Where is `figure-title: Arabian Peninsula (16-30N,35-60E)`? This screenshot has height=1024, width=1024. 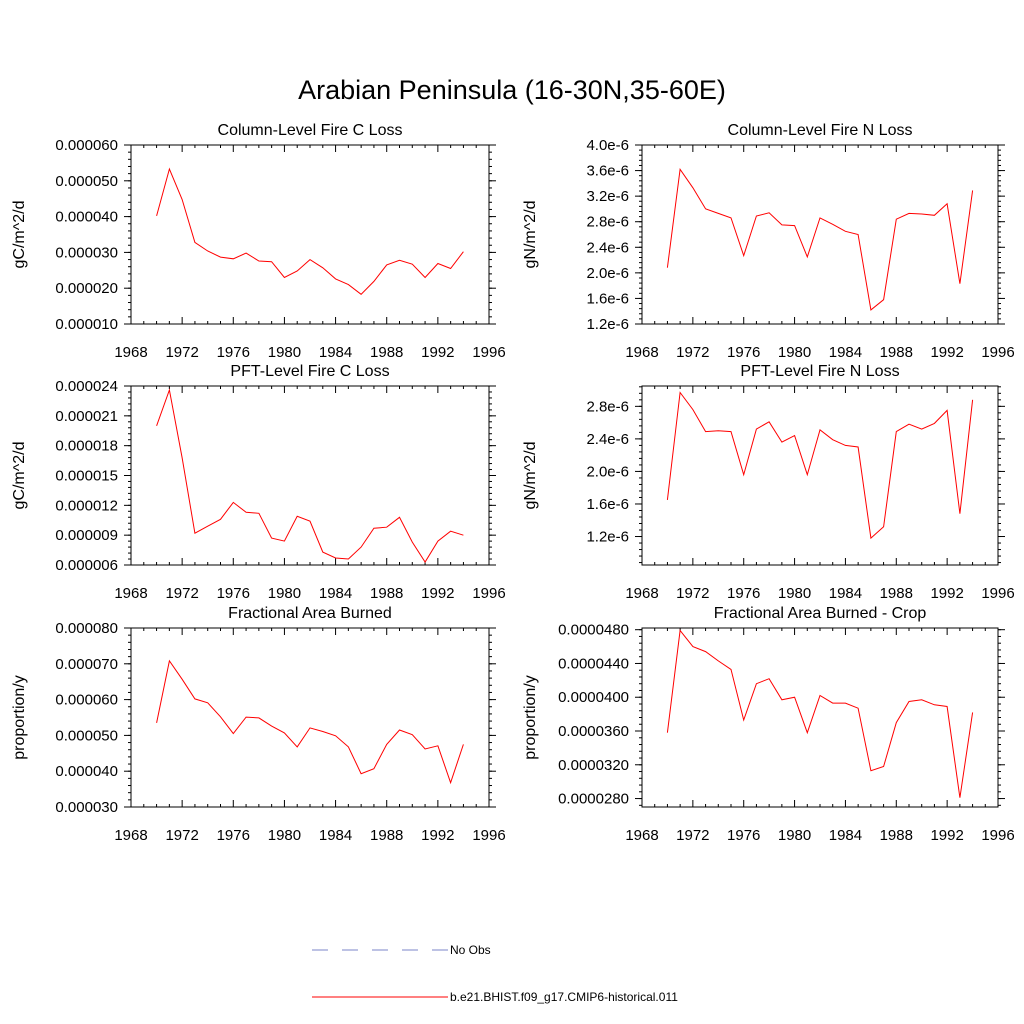
figure-title: Arabian Peninsula (16-30N,35-60E) is located at coordinates (512, 90).